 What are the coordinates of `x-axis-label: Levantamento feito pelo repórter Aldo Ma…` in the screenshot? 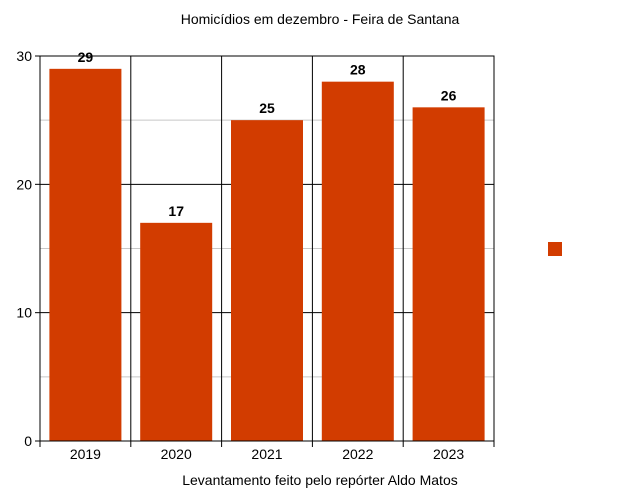 It's located at (320, 480).